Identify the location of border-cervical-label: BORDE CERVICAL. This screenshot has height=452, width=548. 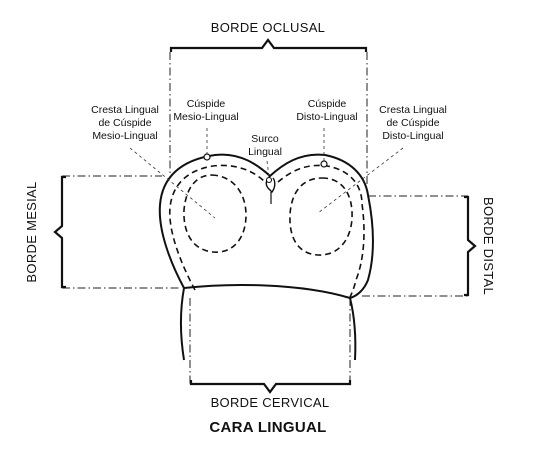
(270, 402).